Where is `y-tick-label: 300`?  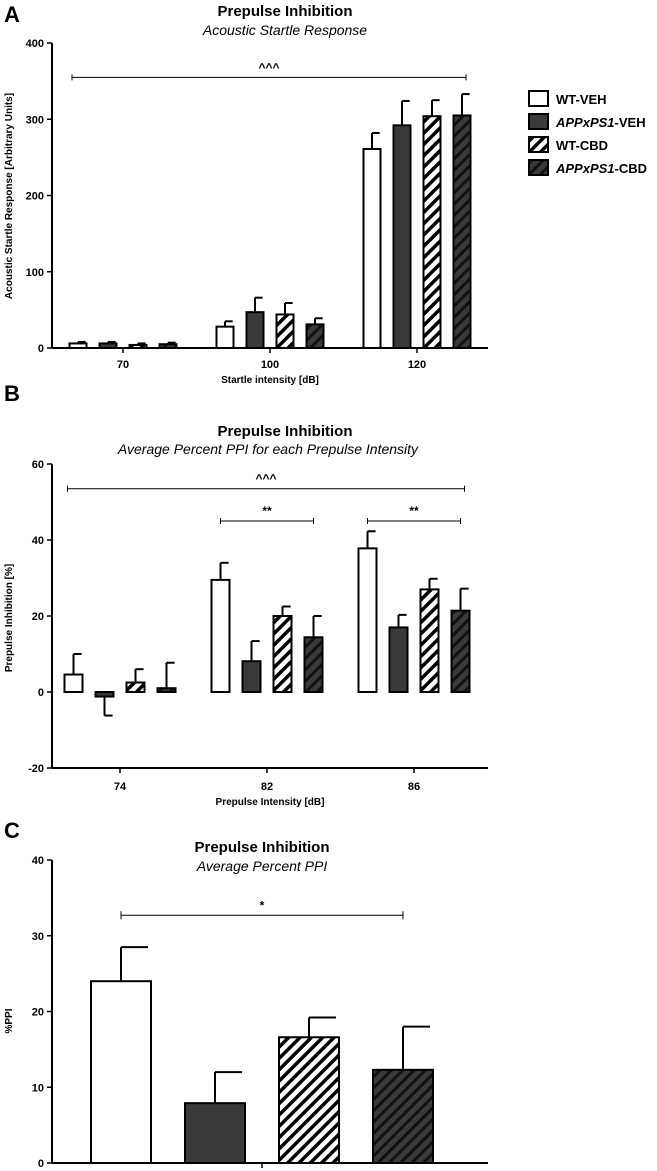
y-tick-label: 300 is located at coordinates (35, 120).